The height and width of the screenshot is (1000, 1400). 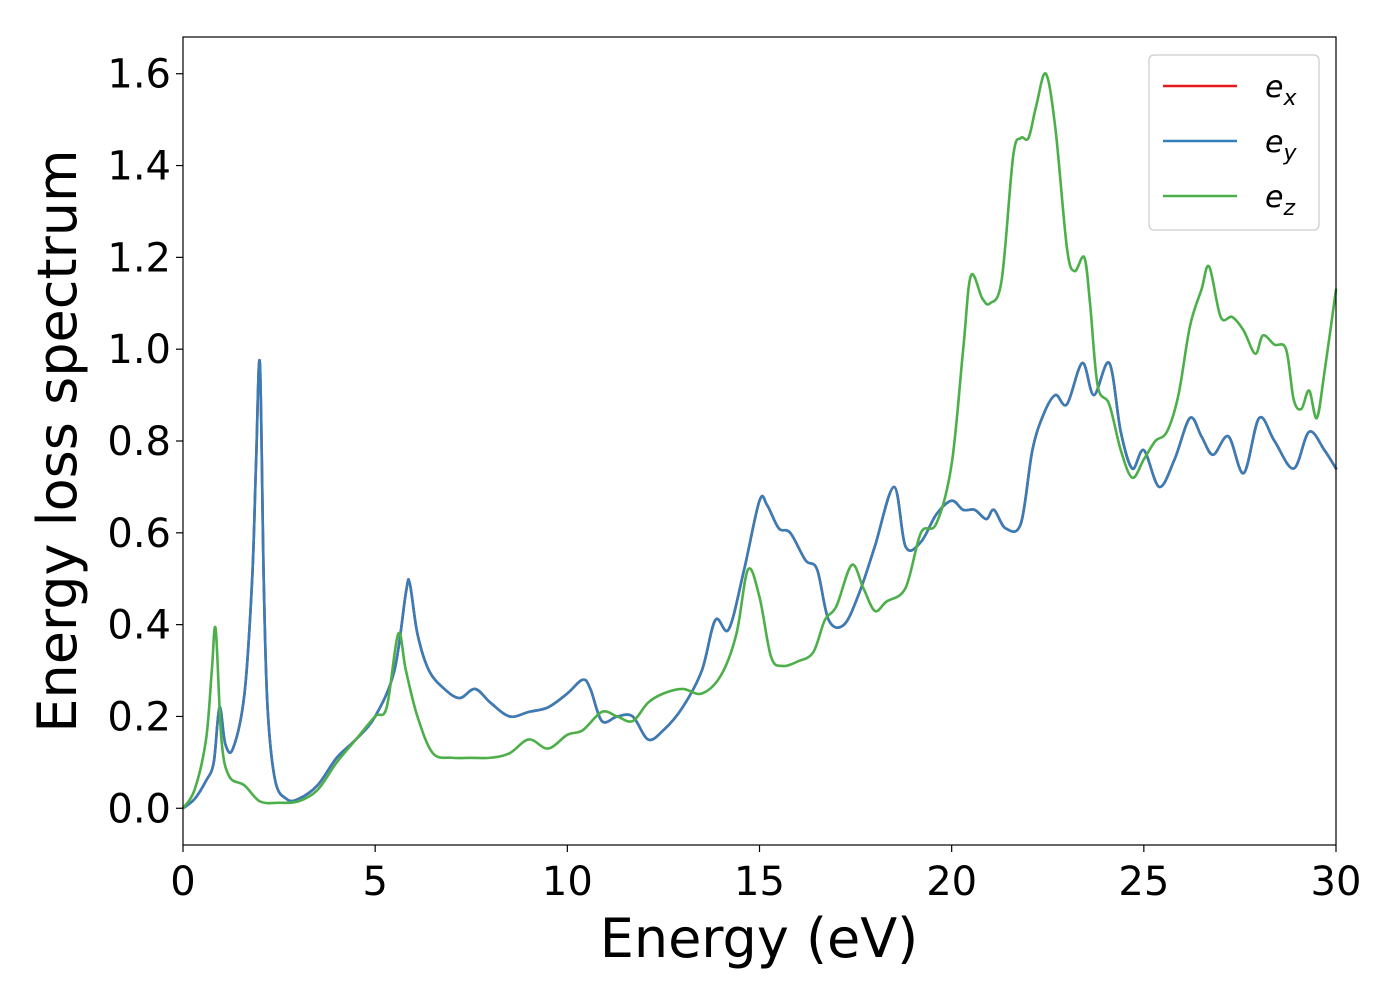 I want to click on legend-label-subscript: y, so click(x=1289, y=153).